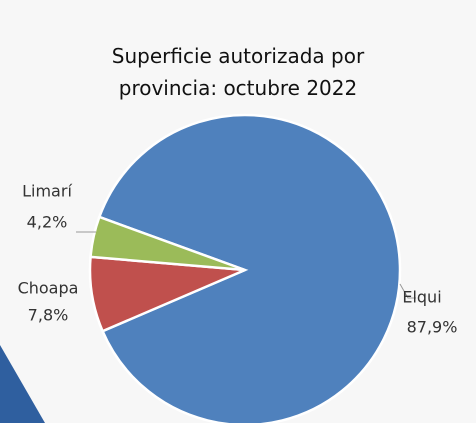 The height and width of the screenshot is (423, 476). What do you see at coordinates (421, 297) in the screenshot?
I see `slice-label: Elqui` at bounding box center [421, 297].